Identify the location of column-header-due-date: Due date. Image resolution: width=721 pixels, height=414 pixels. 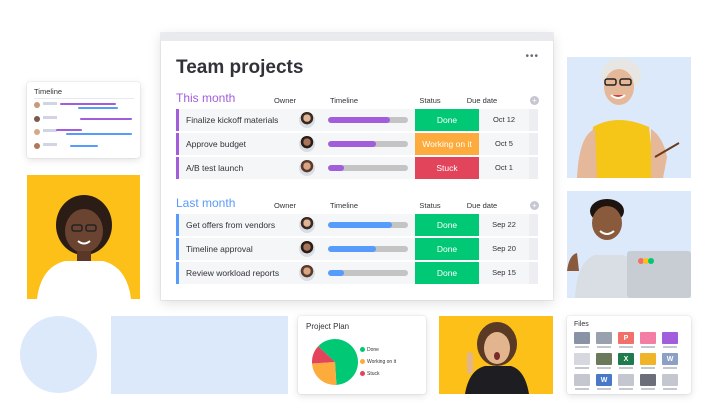
(482, 205).